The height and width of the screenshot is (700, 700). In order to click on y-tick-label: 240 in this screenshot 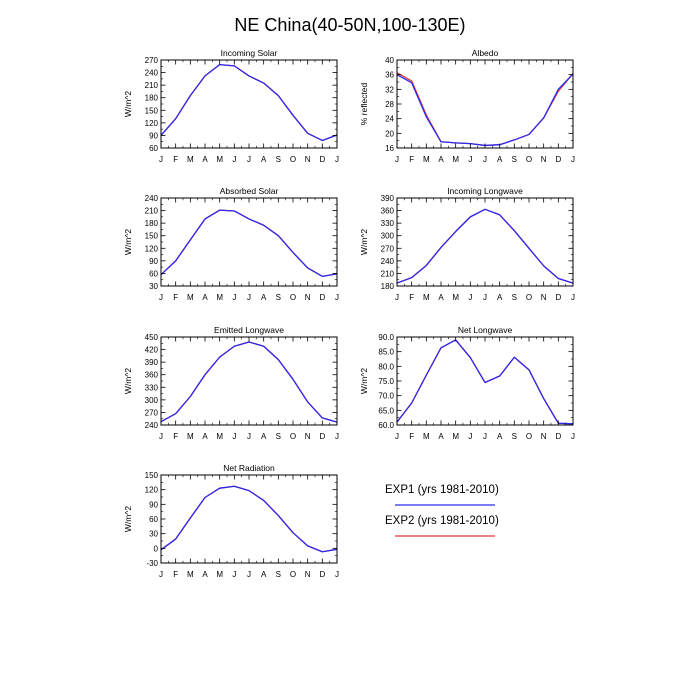, I will do `click(152, 425)`.